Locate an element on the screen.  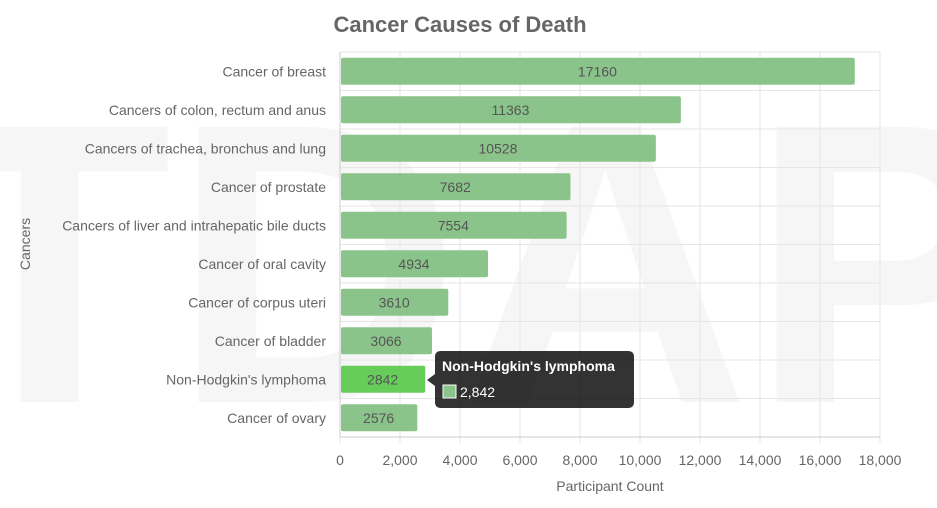
x-tick-label: 16,000 is located at coordinates (820, 460).